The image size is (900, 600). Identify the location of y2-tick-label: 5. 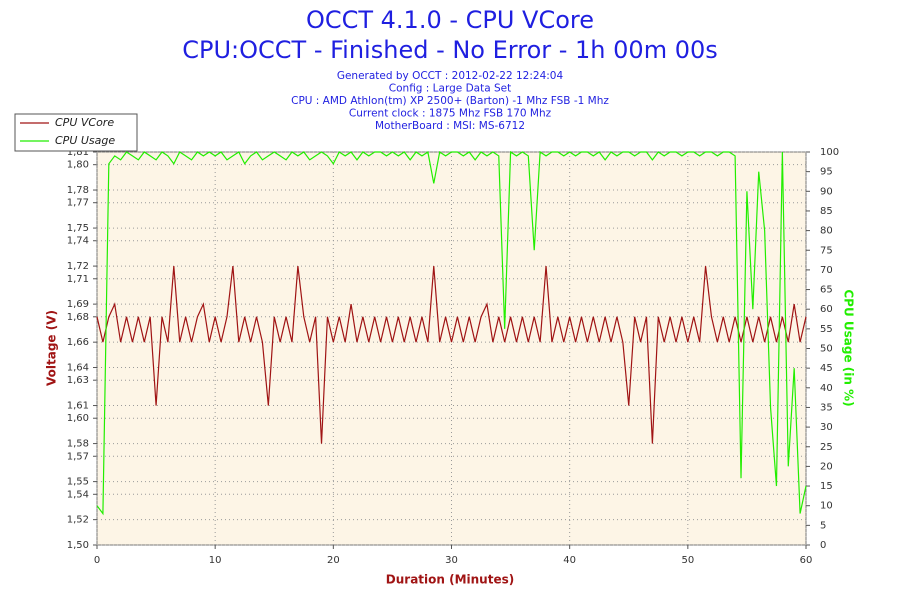
(823, 525).